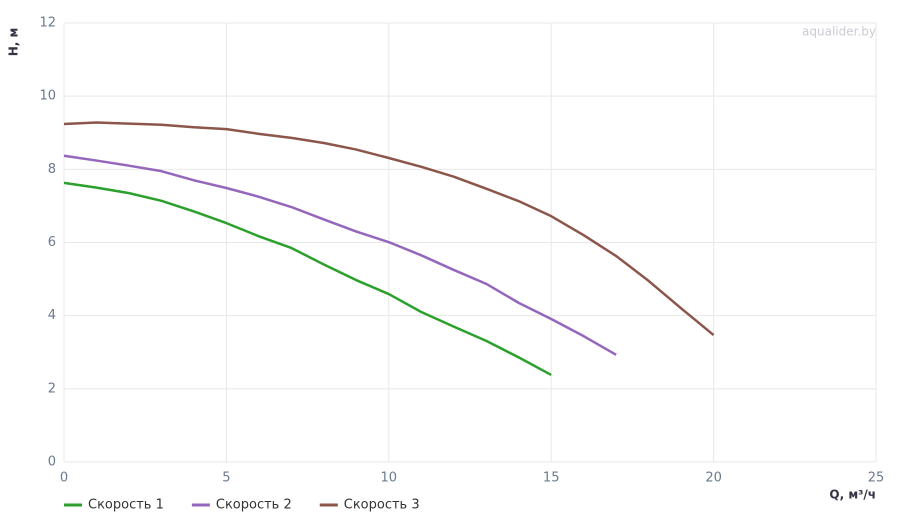 This screenshot has height=520, width=900. I want to click on y-tick-label: 0, so click(52, 462).